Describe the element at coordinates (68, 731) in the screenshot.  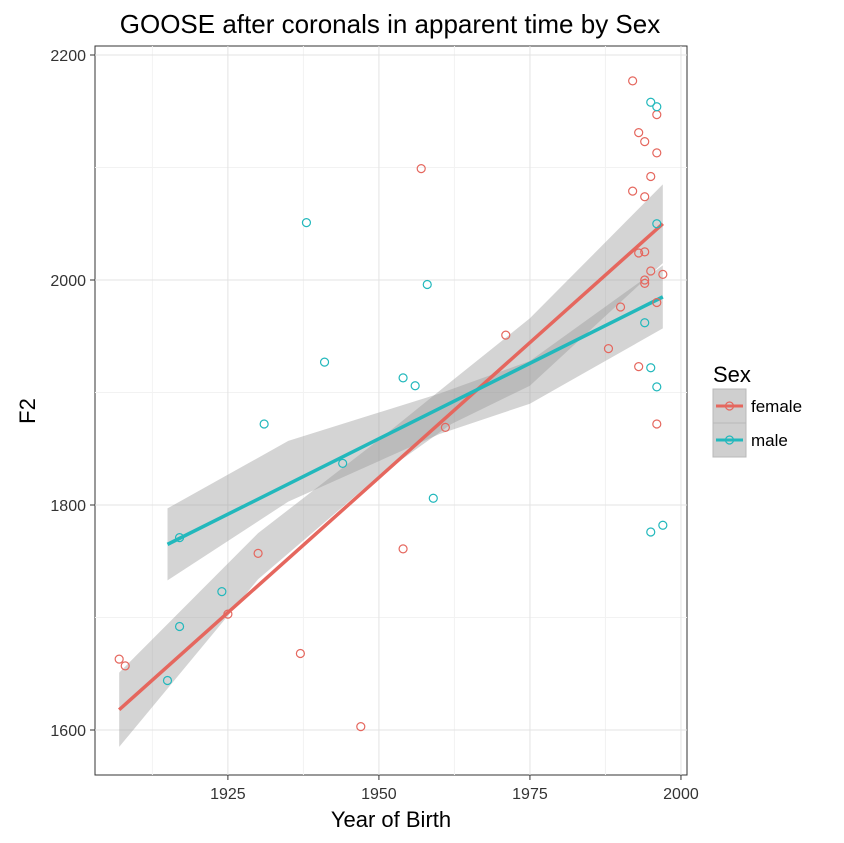
I see `y-tick-label: 1600` at that location.